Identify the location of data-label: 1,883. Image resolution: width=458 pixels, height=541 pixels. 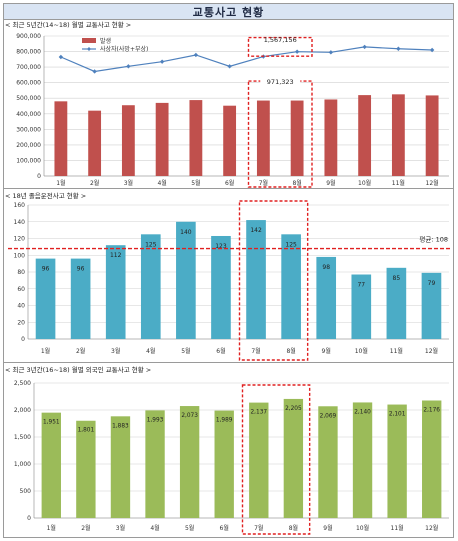
(120, 426).